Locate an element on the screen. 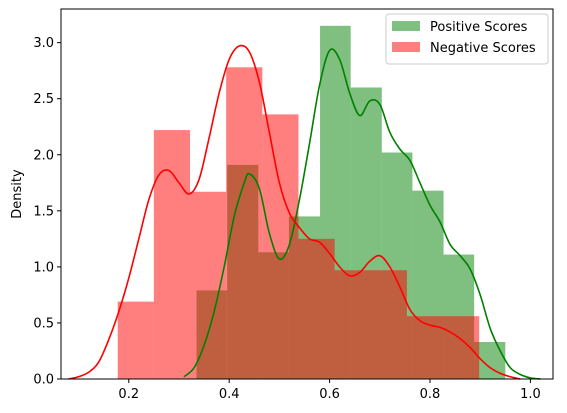 This screenshot has width=567, height=413. x-tick-label: 0.8 is located at coordinates (430, 394).